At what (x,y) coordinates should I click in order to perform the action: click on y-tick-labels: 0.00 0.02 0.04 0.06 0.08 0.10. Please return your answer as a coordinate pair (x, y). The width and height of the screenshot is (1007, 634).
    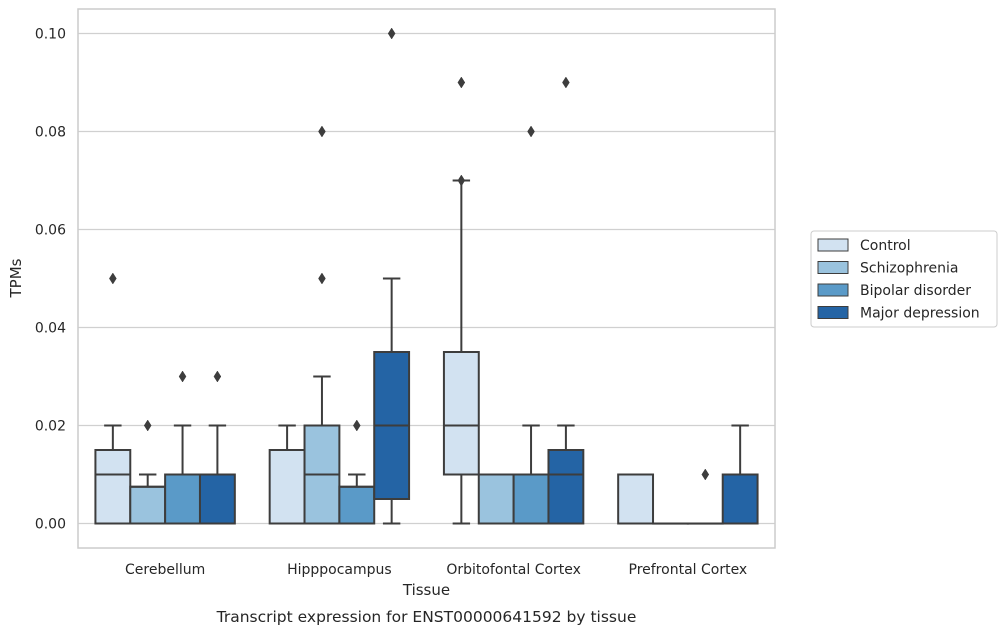
    Looking at the image, I should click on (50, 280).